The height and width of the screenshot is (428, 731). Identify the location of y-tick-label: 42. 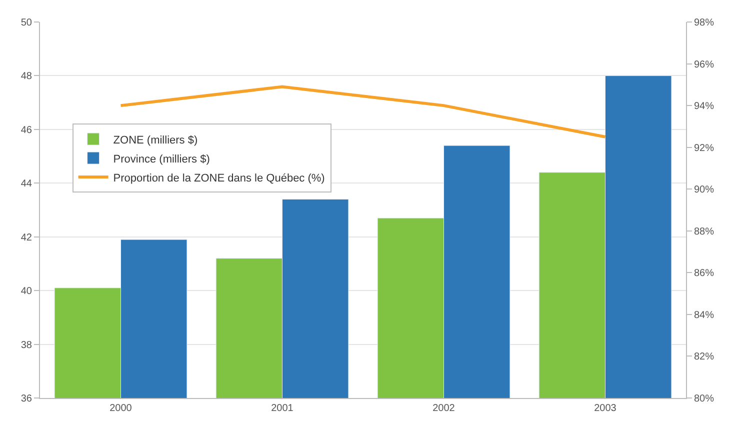
(26, 238).